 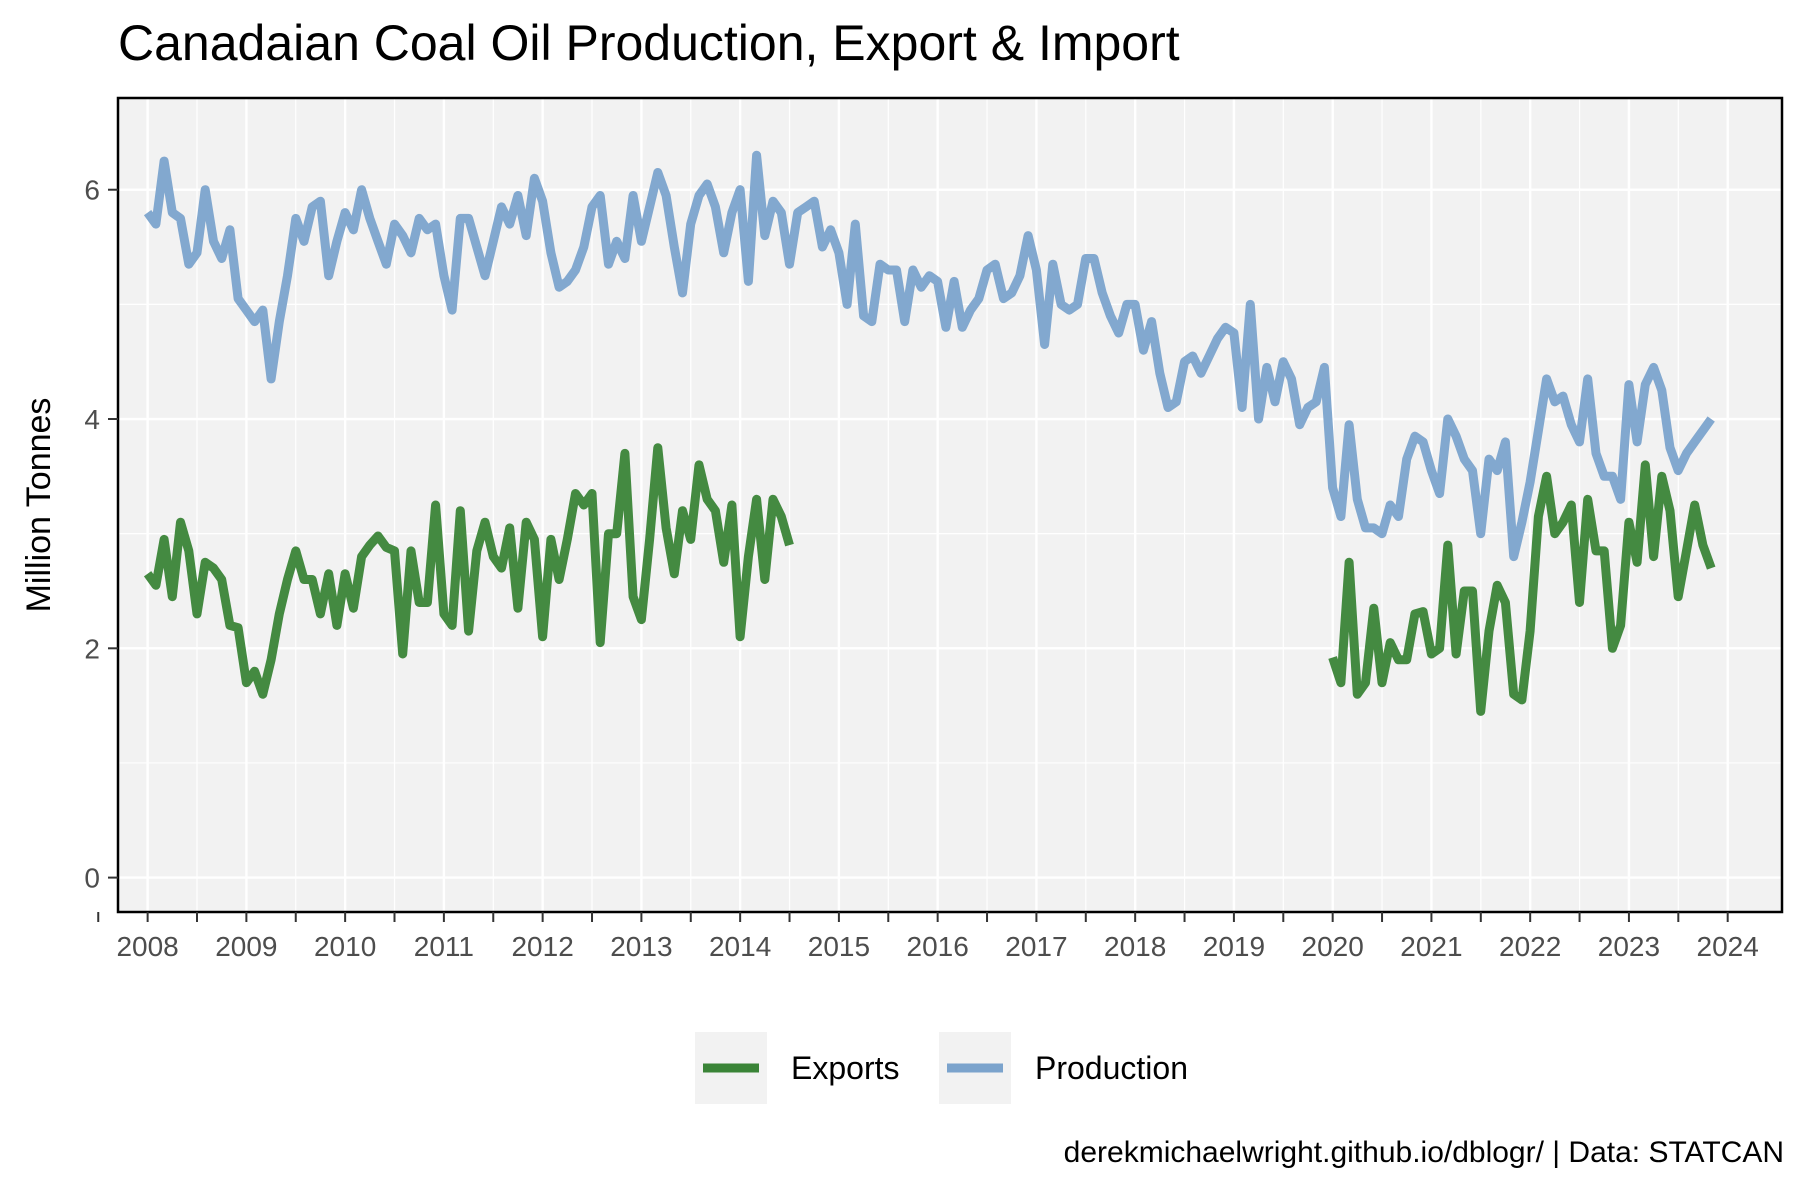 I want to click on x-tick-label: 2008, so click(x=147, y=946).